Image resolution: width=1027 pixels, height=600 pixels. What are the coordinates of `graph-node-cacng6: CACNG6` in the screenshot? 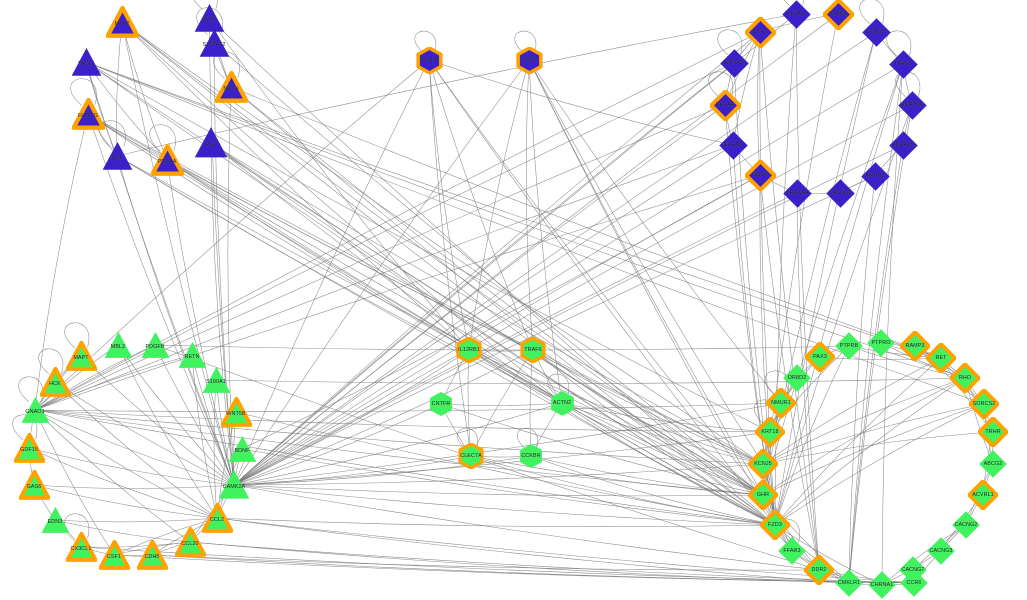 It's located at (840, 193).